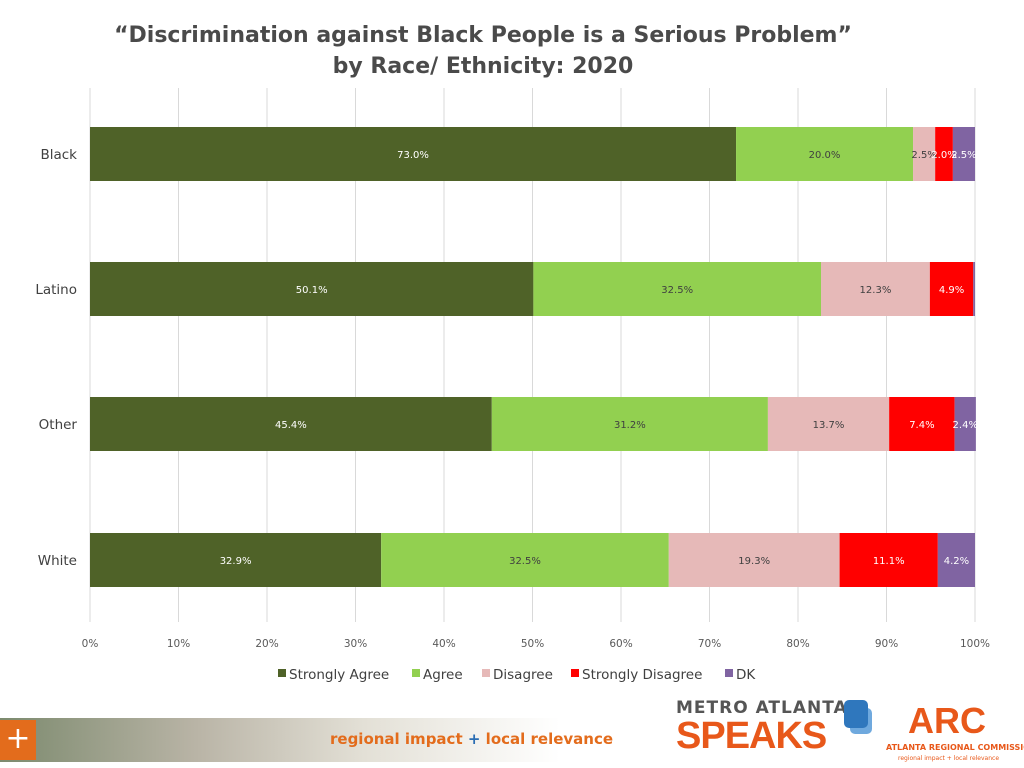 This screenshot has height=768, width=1024. I want to click on chart-title-line-2: by Race/ Ethnicity: 2020, so click(483, 66).